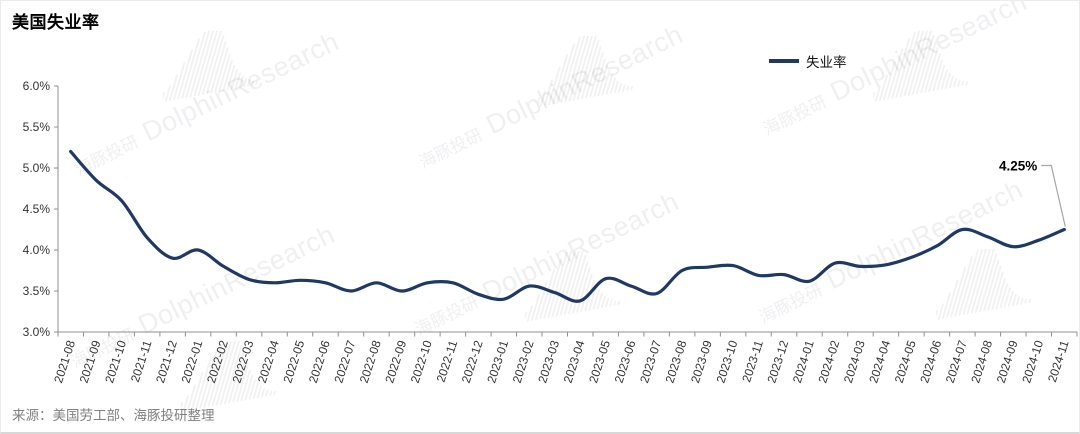 Image resolution: width=1080 pixels, height=434 pixels. I want to click on x-tick-label: 2024-07, so click(956, 361).